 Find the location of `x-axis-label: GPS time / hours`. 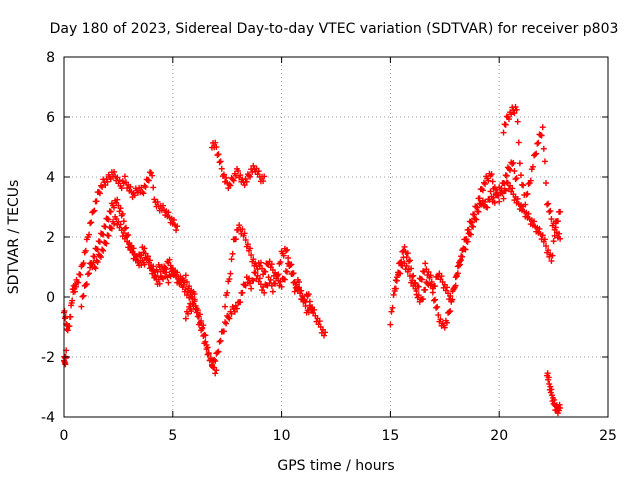

x-axis-label: GPS time / hours is located at coordinates (335, 466).